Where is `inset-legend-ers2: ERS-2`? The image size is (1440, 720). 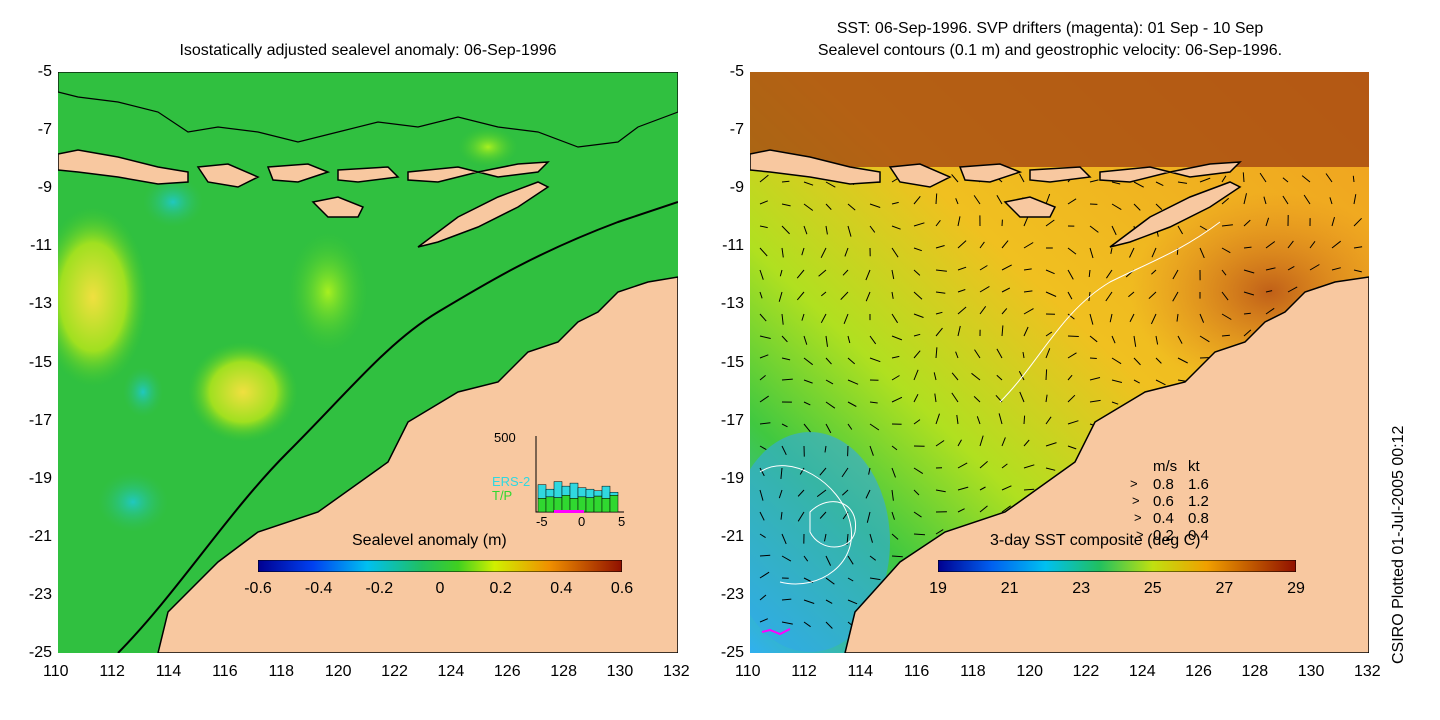
inset-legend-ers2: ERS-2 is located at coordinates (511, 481).